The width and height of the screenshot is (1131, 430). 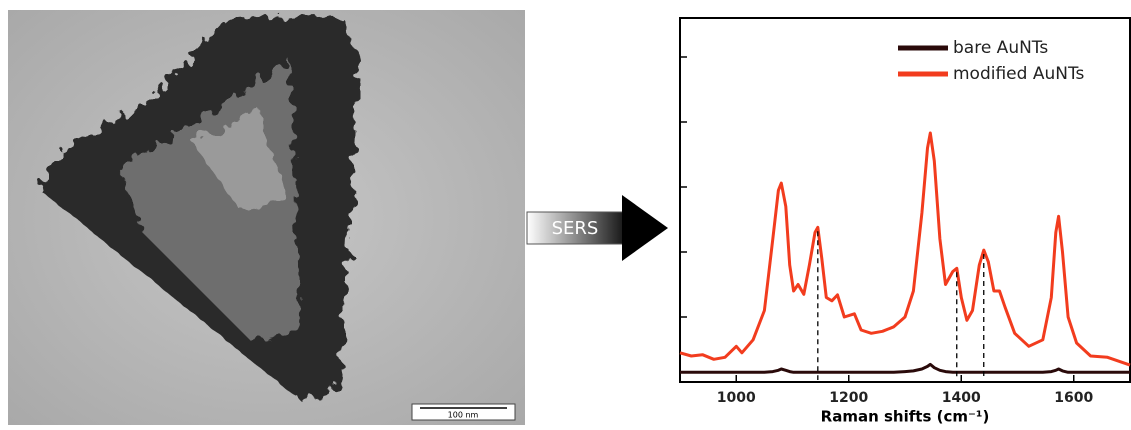 What do you see at coordinates (848, 398) in the screenshot?
I see `x-tick-label: 1200` at bounding box center [848, 398].